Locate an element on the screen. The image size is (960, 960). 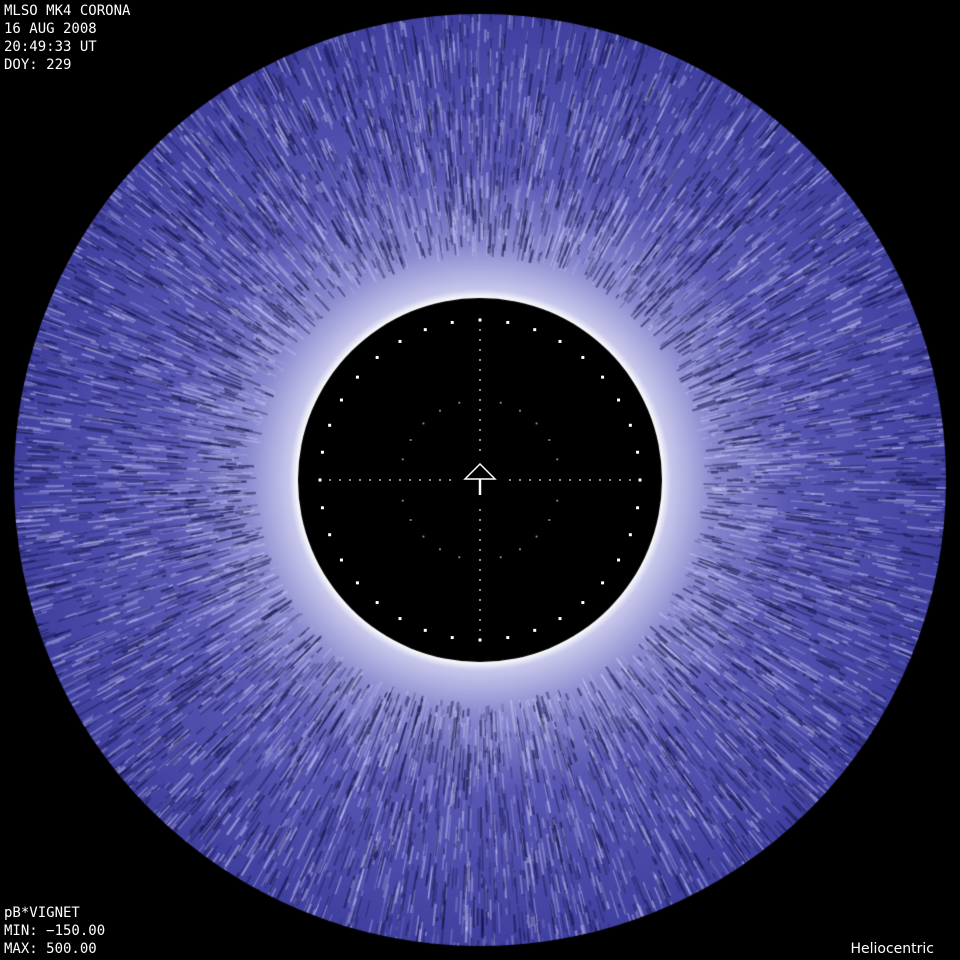
grid-dots is located at coordinates (480, 480).